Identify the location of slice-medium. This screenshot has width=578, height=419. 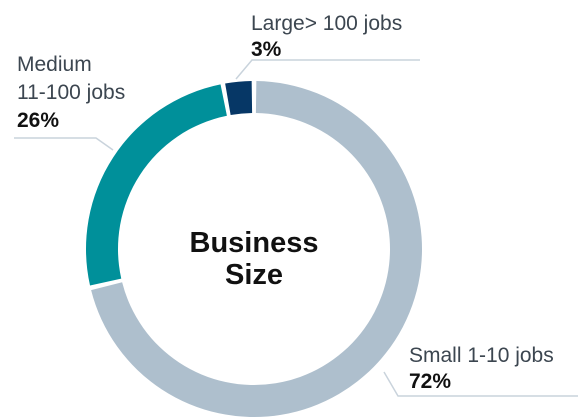
(156, 185).